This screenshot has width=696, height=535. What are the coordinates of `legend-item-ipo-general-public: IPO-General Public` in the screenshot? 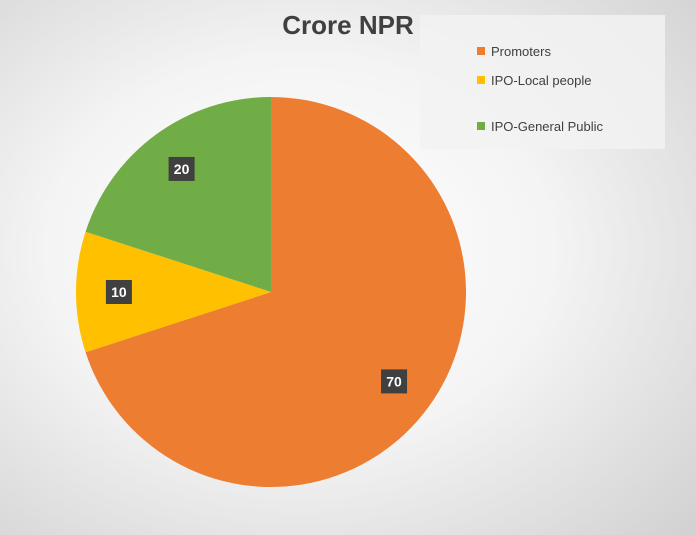 It's located at (540, 126).